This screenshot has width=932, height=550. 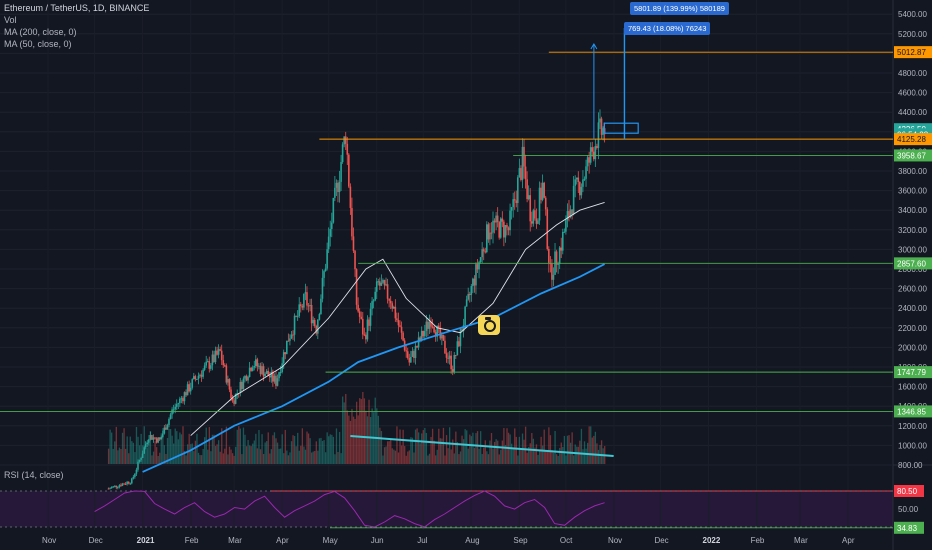 What do you see at coordinates (77, 8) in the screenshot?
I see `symbol-title: Ethereum / TetherUS, 1D, BINANCE` at bounding box center [77, 8].